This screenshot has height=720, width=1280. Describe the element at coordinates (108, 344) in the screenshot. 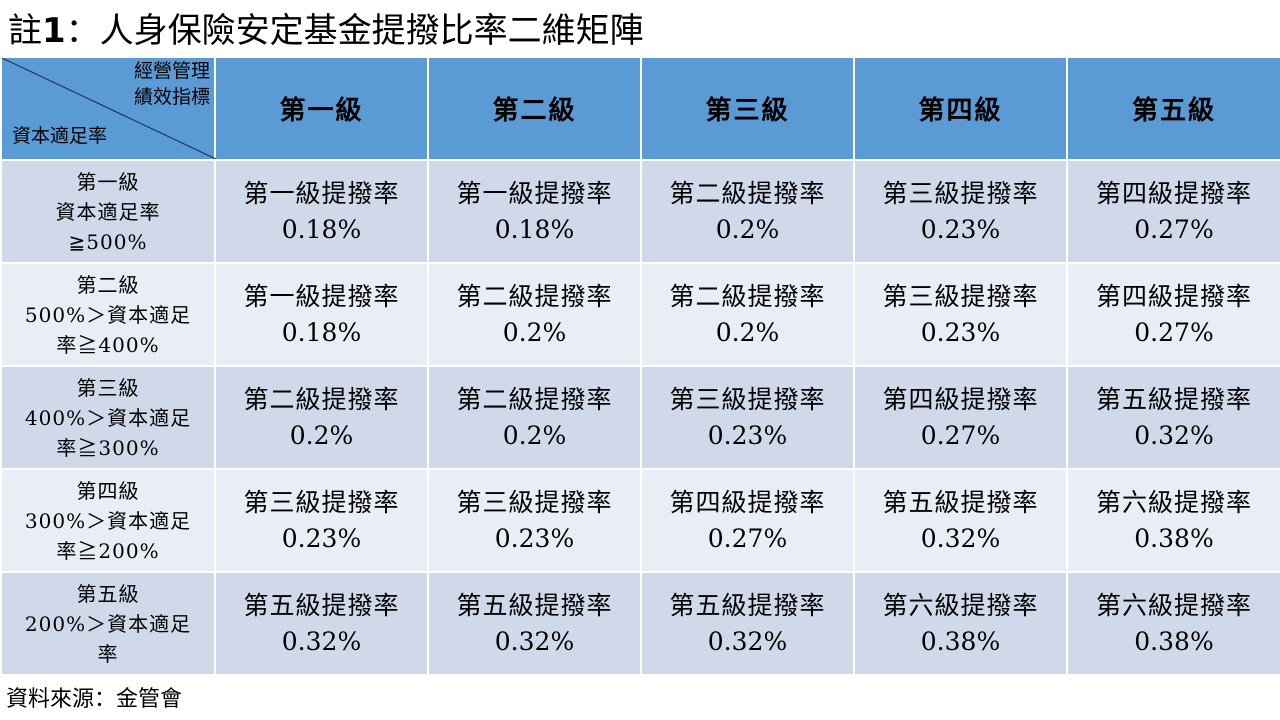

I see `row-header-line: 率≧400%` at that location.